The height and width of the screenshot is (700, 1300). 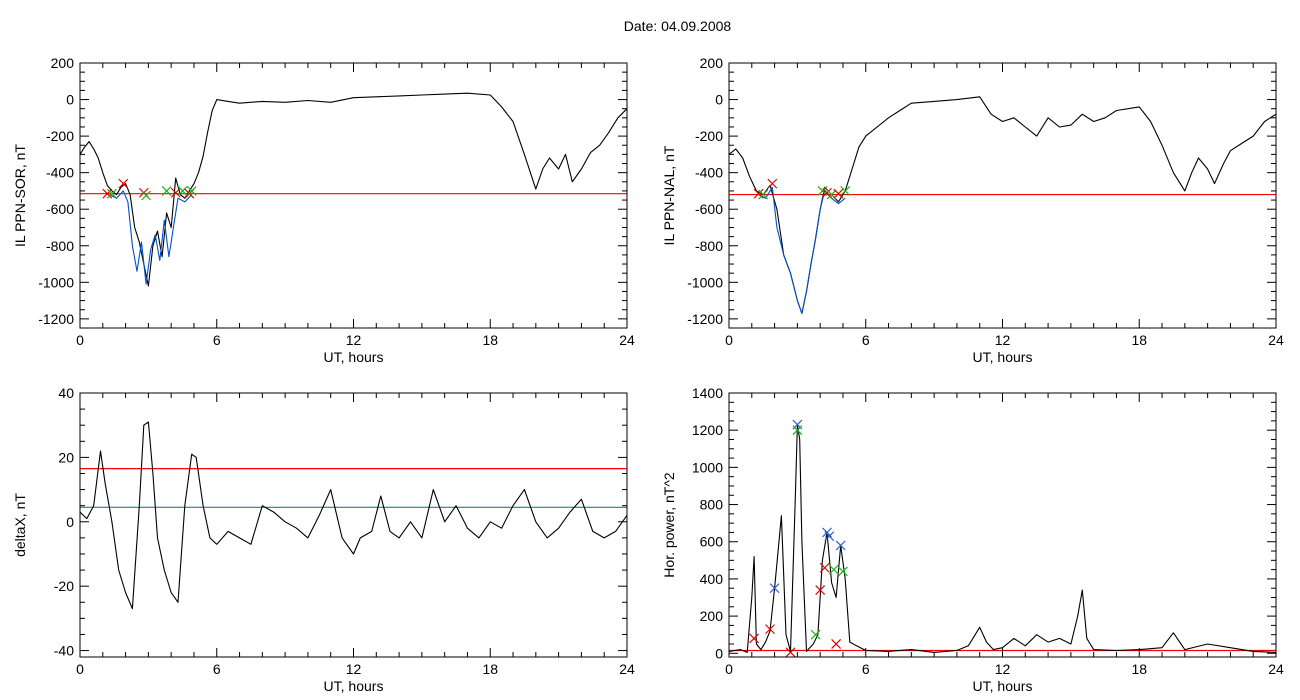 What do you see at coordinates (20, 195) in the screenshot?
I see `y-axis-label: IL PPN-SOR, nT` at bounding box center [20, 195].